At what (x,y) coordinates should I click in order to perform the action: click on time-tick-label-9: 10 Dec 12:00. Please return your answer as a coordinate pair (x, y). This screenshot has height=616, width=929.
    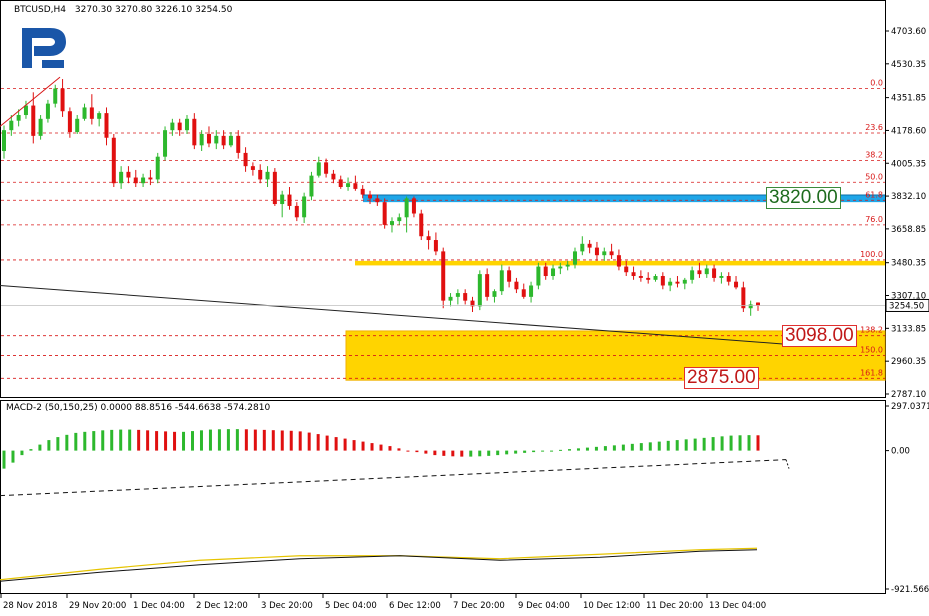
    Looking at the image, I should click on (611, 606).